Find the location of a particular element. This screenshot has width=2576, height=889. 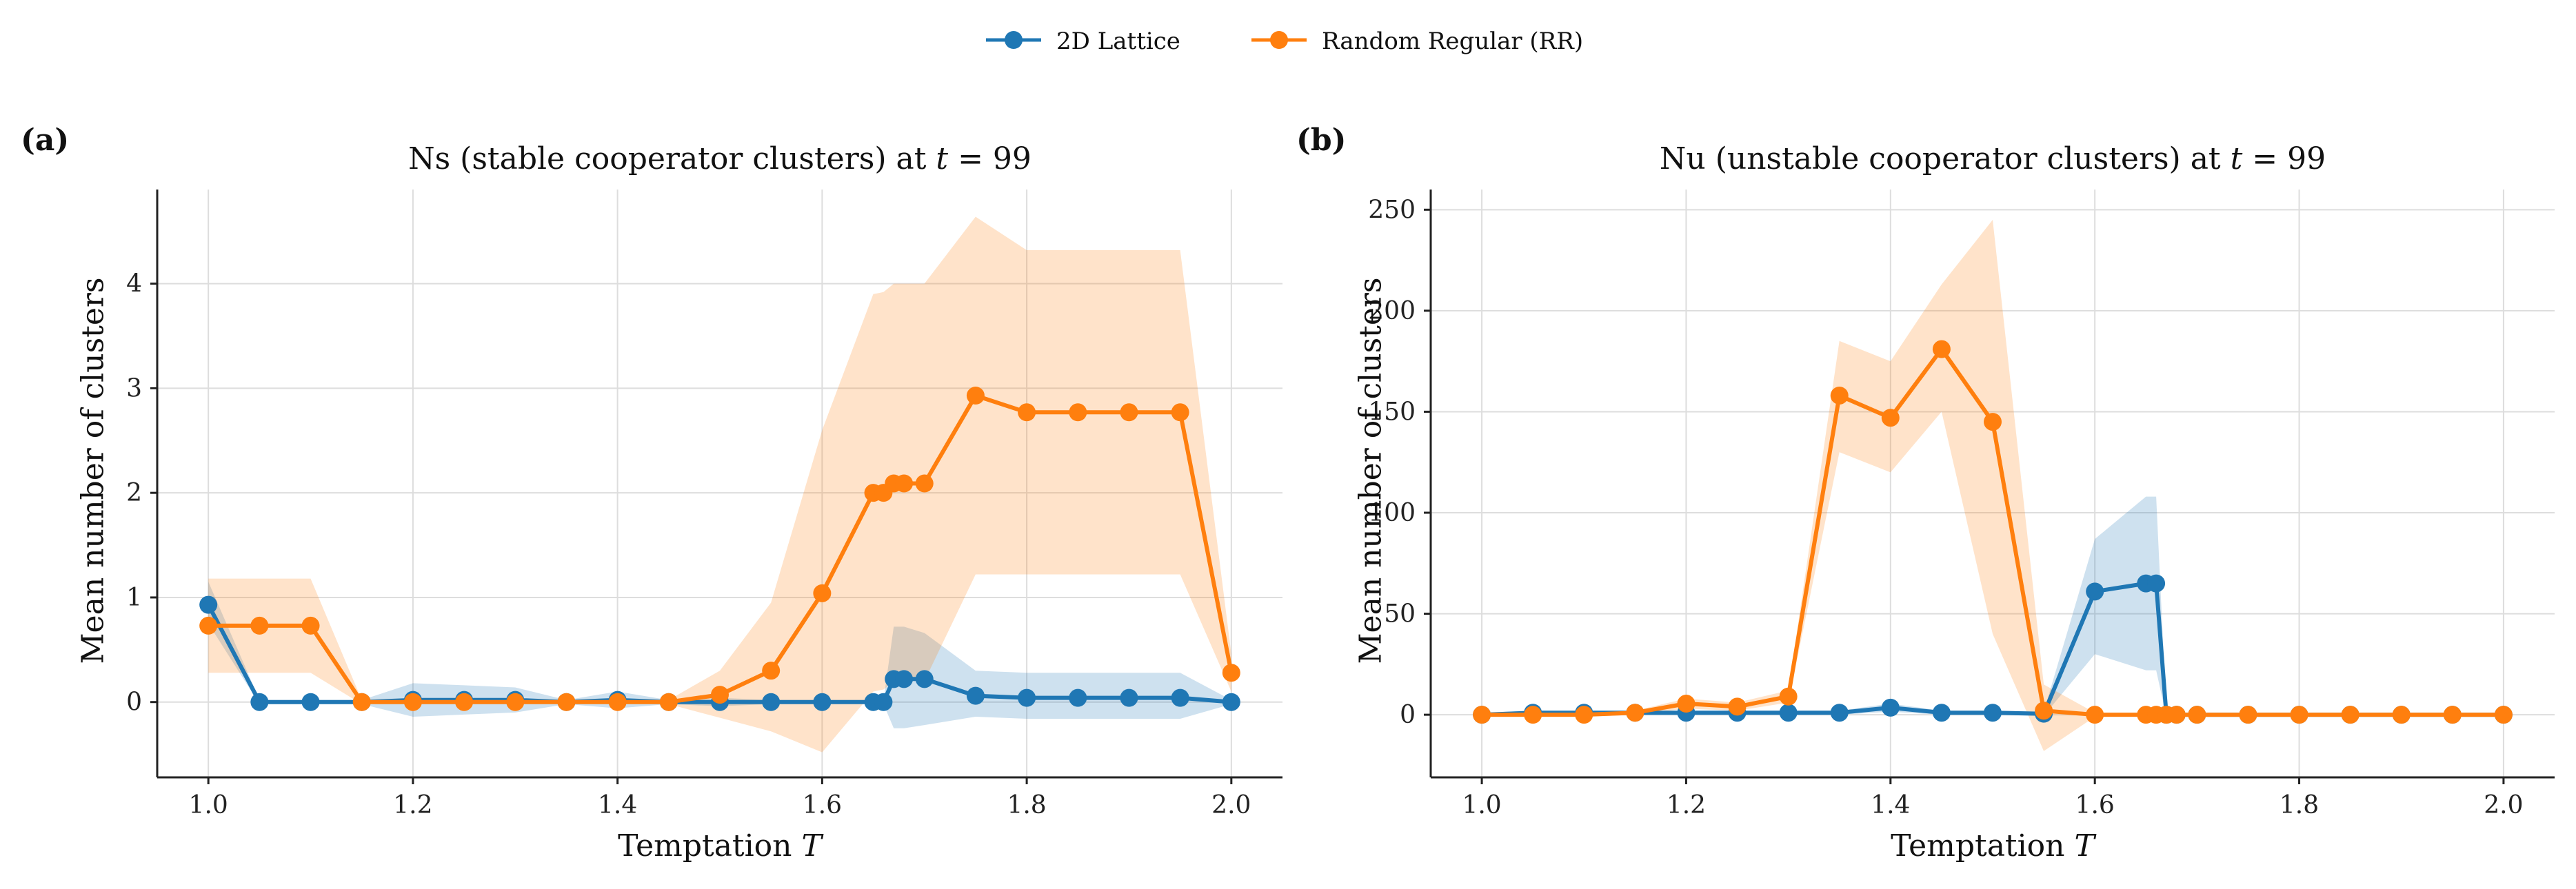

panel-a-xlabel-text: Temptation is located at coordinates (710, 846).